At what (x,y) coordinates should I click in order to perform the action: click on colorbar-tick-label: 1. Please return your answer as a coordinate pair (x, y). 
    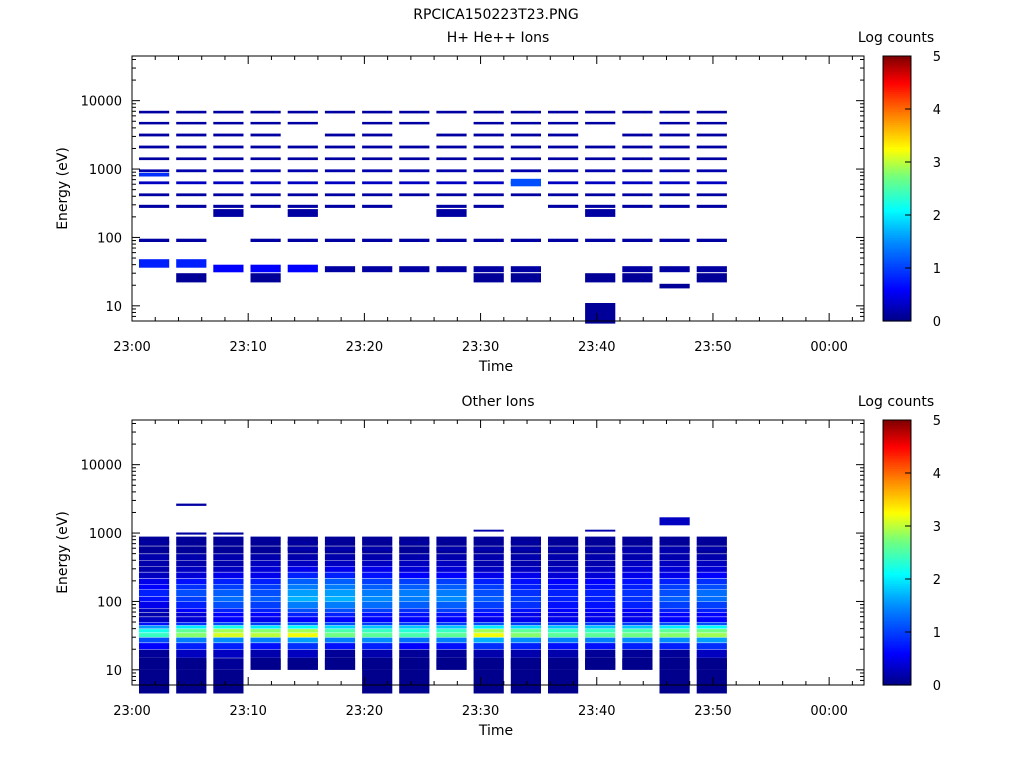
    Looking at the image, I should click on (937, 269).